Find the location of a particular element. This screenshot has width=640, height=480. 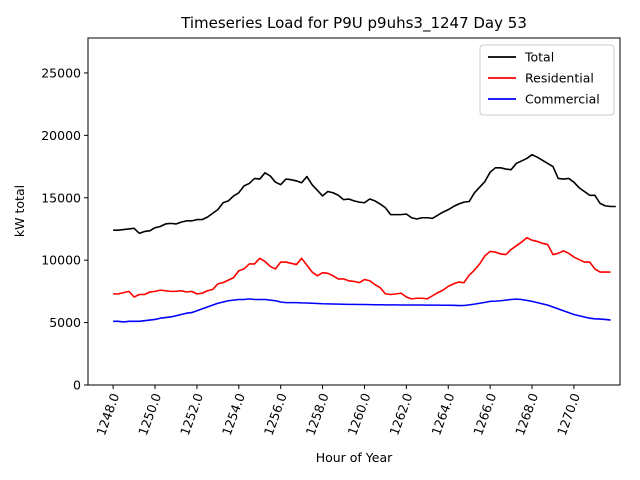

legend-box is located at coordinates (547, 80).